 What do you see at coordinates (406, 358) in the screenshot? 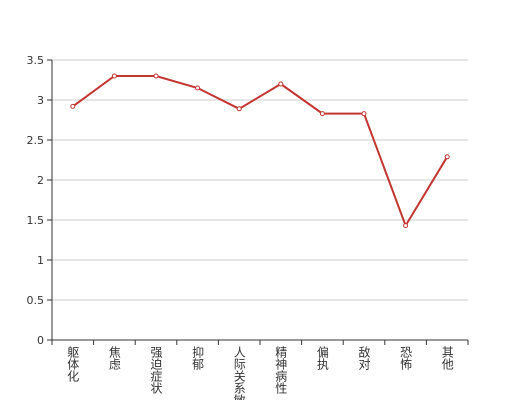
I see `x-tick-label: 恐怖` at bounding box center [406, 358].